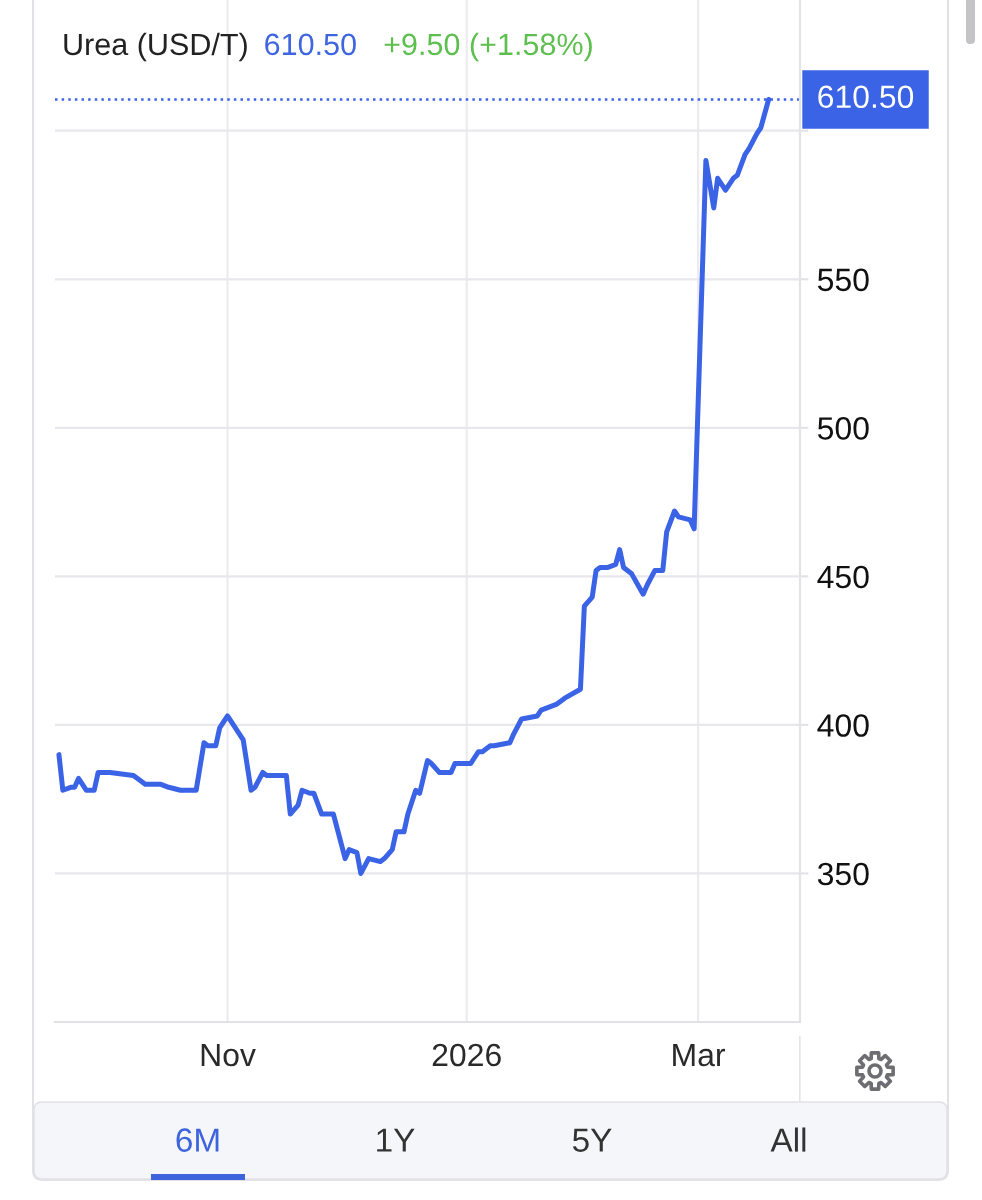 Image resolution: width=982 pixels, height=1200 pixels. Describe the element at coordinates (197, 1140) in the screenshot. I see `text: 6M` at that location.